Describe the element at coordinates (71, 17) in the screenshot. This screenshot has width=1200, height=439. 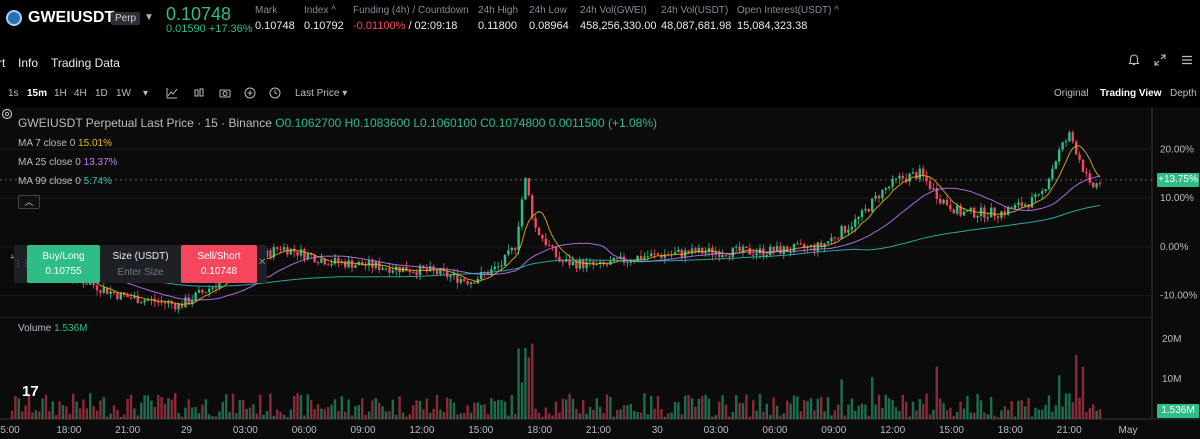
I see `symbol-name: GWEIUSDT` at that location.